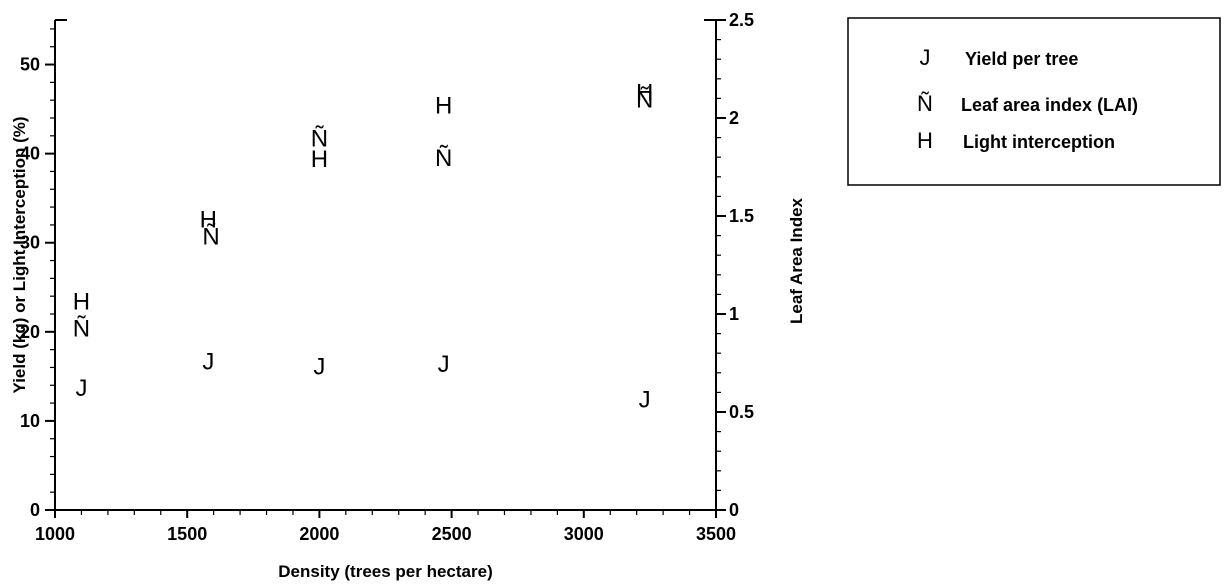  What do you see at coordinates (30, 65) in the screenshot?
I see `y-tick-label: 50` at bounding box center [30, 65].